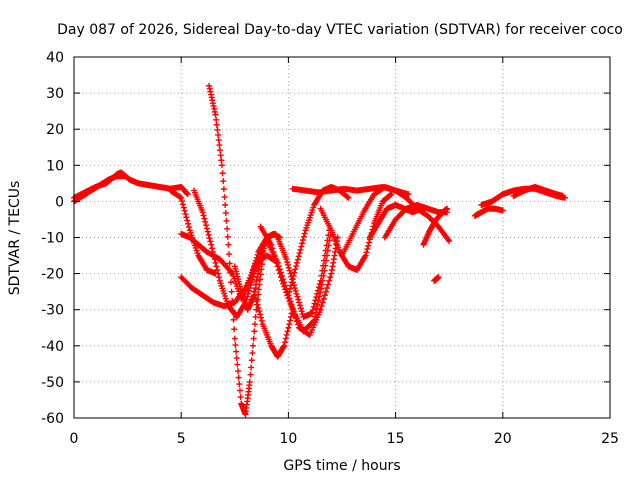  What do you see at coordinates (181, 439) in the screenshot?
I see `x-tick-label: 5` at bounding box center [181, 439].